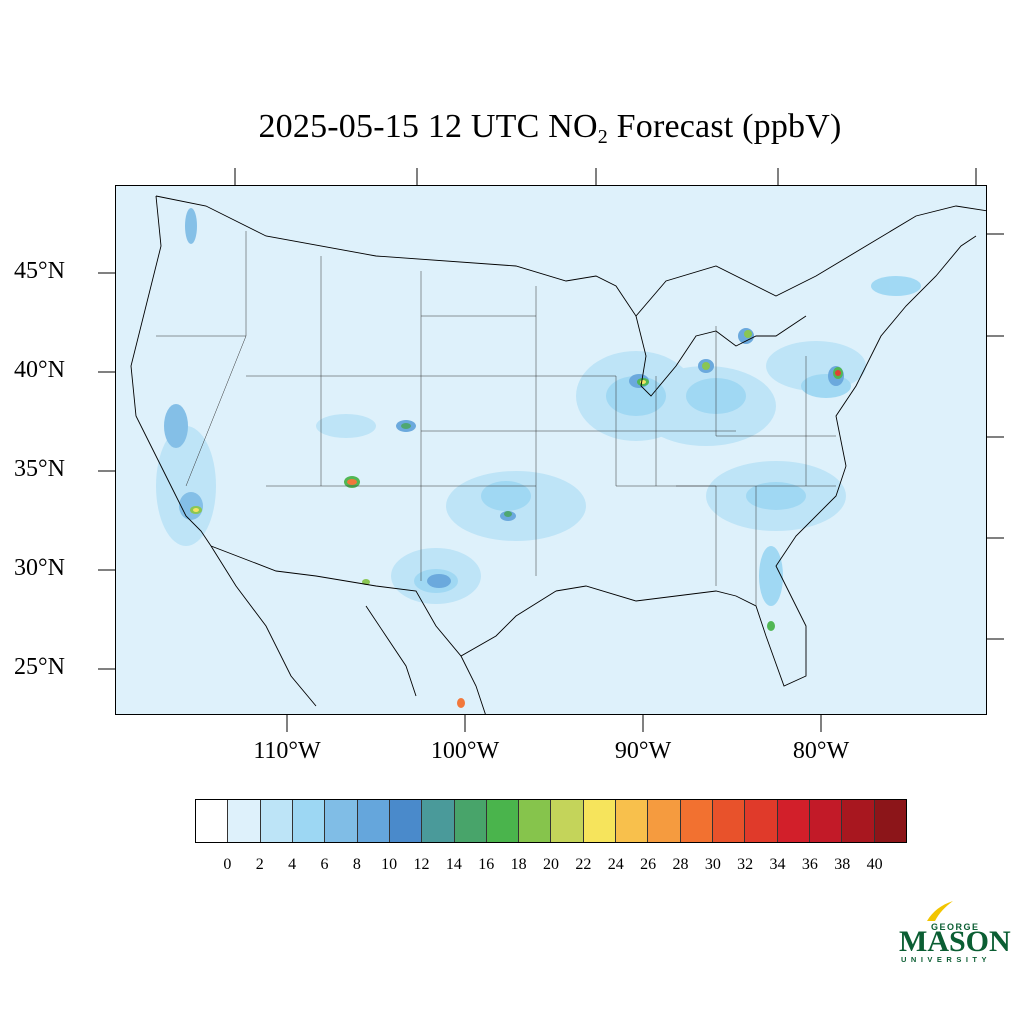 This screenshot has height=1024, width=1024. What do you see at coordinates (389, 864) in the screenshot?
I see `colorbar-tick-label: 10` at bounding box center [389, 864].